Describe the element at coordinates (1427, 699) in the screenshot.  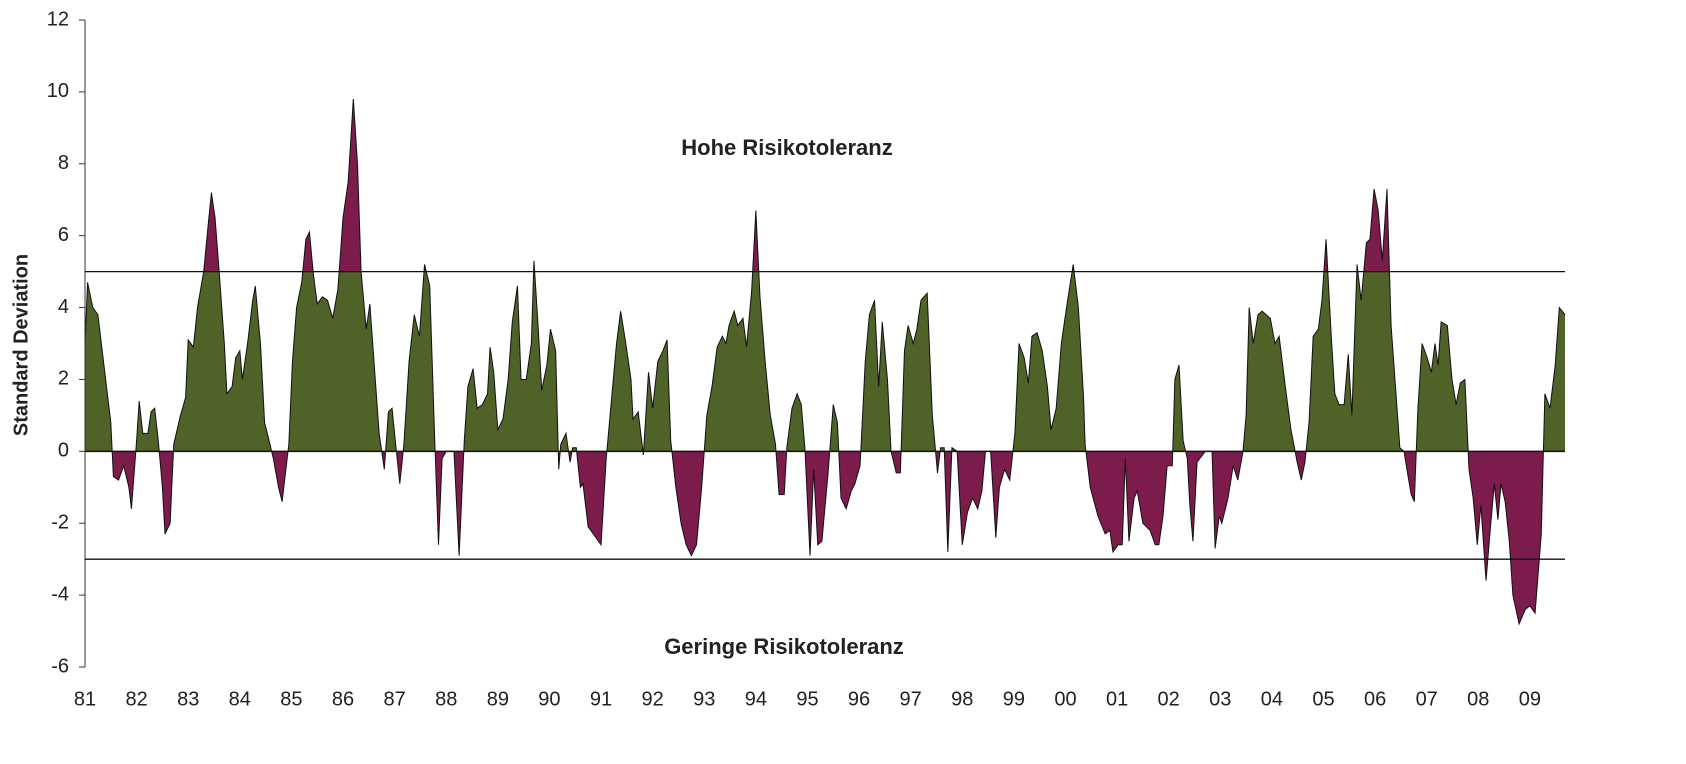
I see `x-tick-label: 07` at that location.